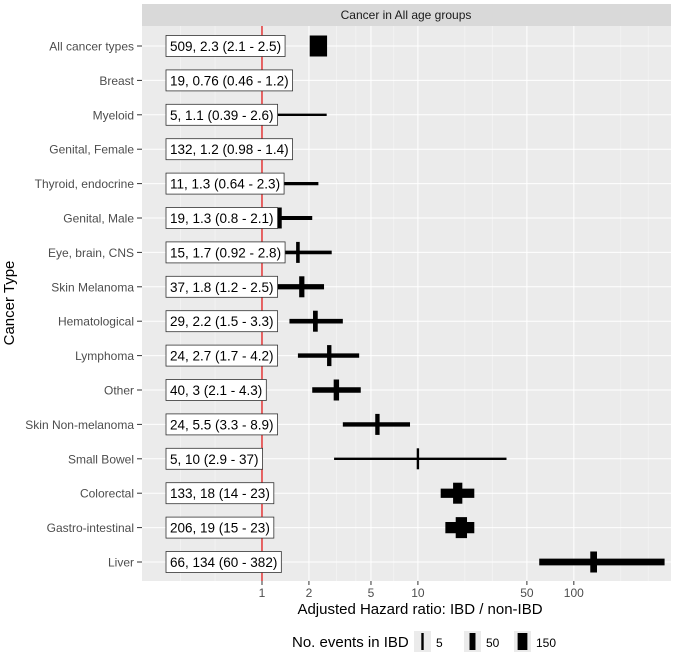  Describe the element at coordinates (91, 150) in the screenshot. I see `y-tick-label: Genital, Female` at that location.